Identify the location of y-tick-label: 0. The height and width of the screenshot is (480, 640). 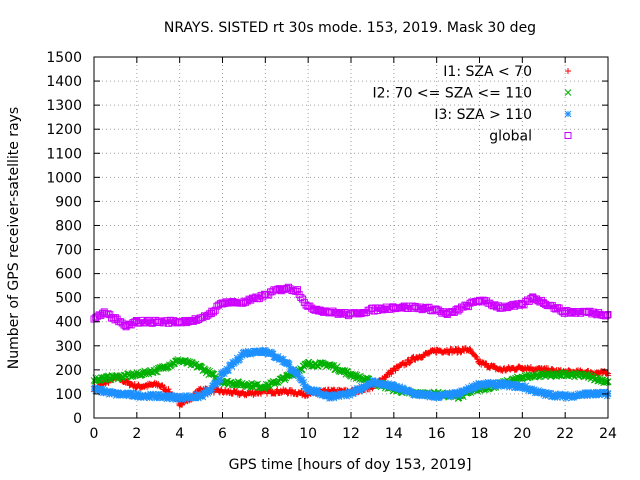
(77, 419).